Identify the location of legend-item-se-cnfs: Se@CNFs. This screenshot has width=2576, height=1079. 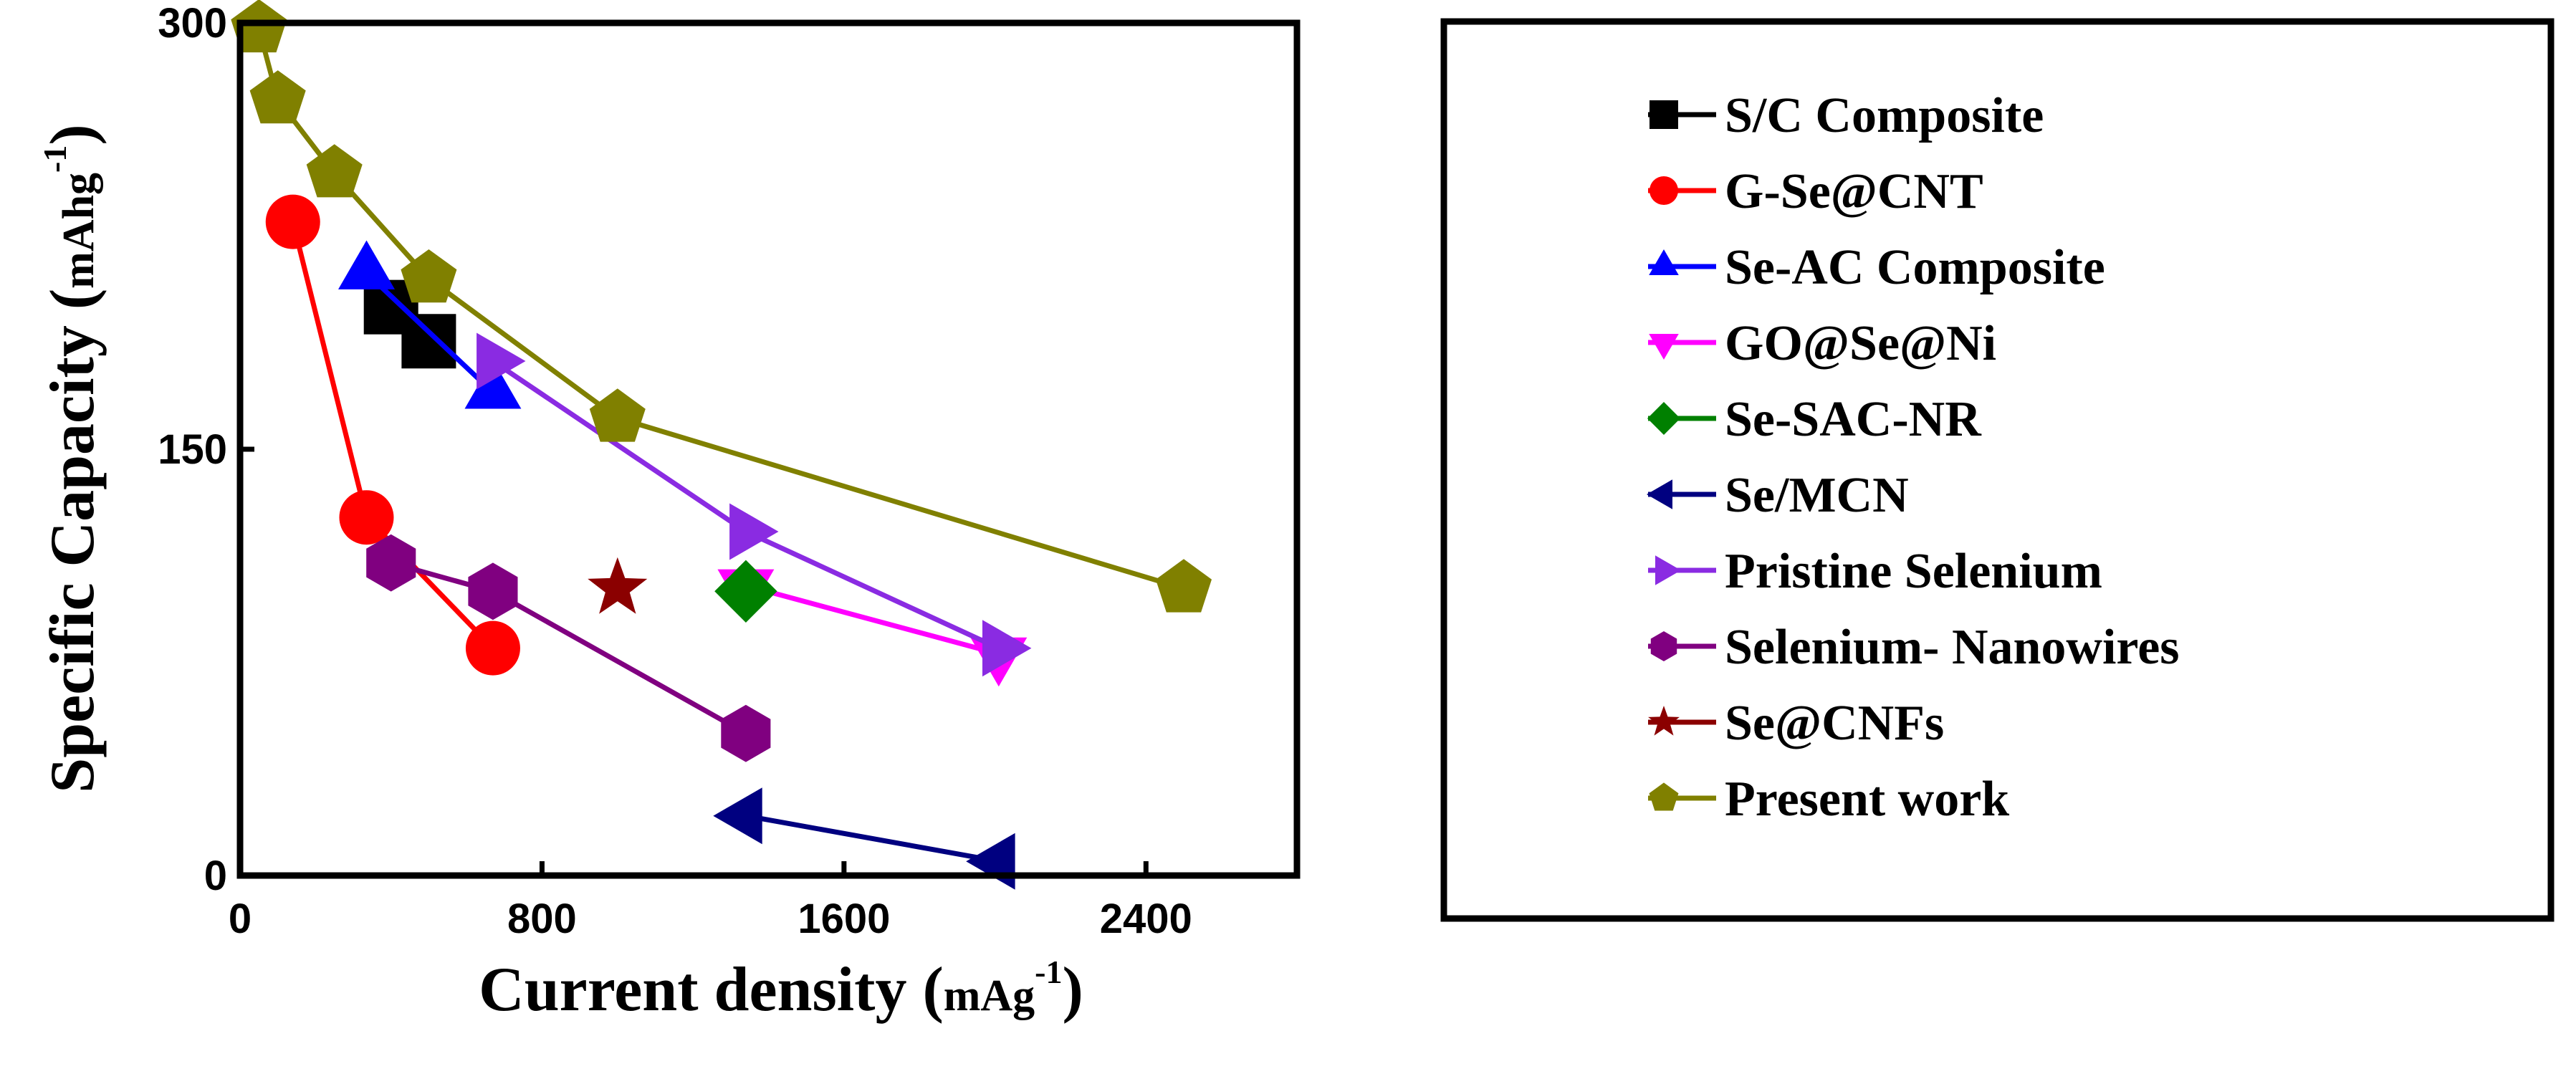
(1796, 723).